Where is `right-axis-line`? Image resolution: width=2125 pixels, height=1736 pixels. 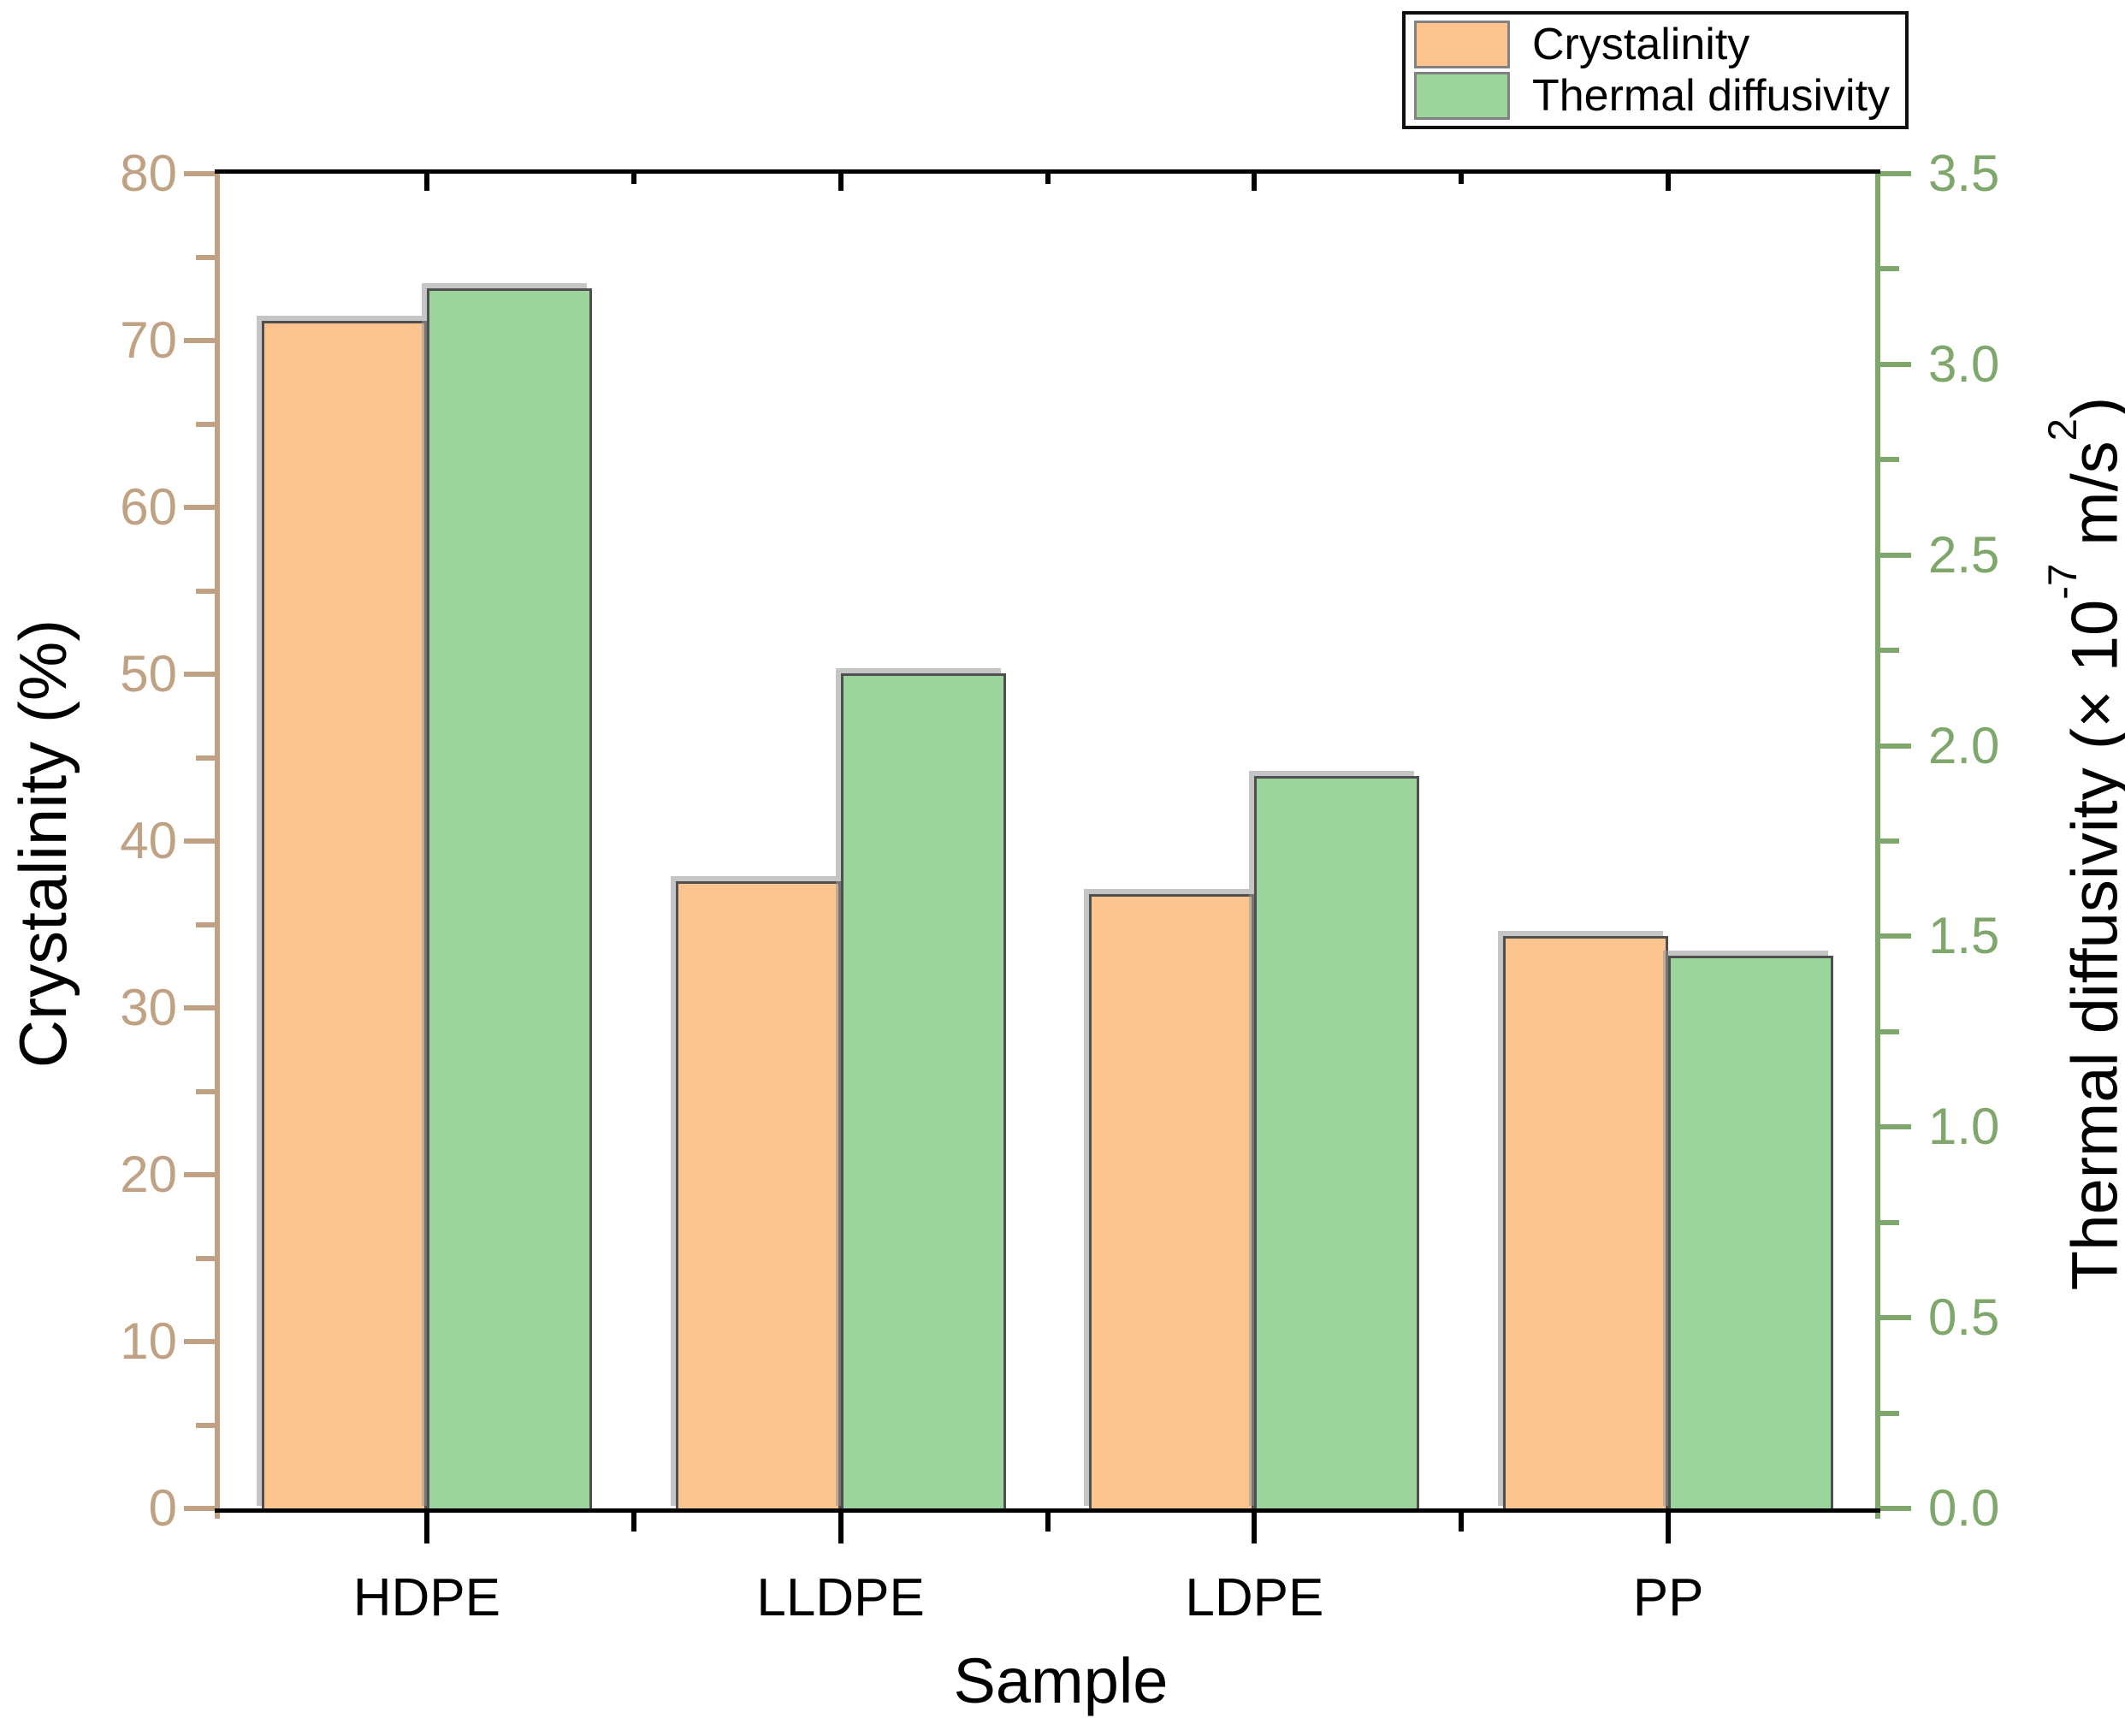 right-axis-line is located at coordinates (1877, 847).